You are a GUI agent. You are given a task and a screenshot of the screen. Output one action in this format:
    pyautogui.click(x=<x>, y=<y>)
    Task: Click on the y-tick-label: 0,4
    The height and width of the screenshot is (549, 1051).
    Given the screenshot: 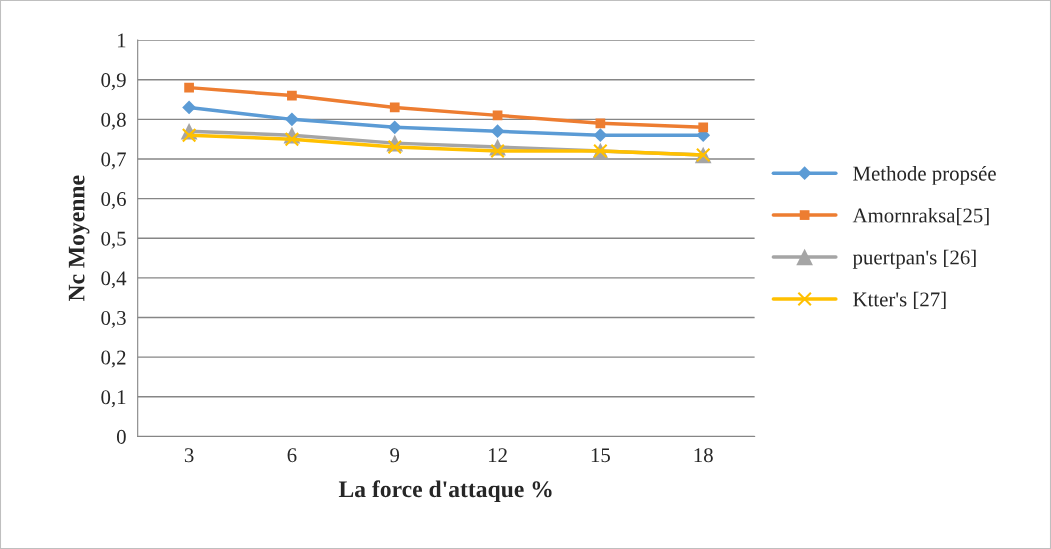 What is the action you would take?
    pyautogui.click(x=114, y=280)
    